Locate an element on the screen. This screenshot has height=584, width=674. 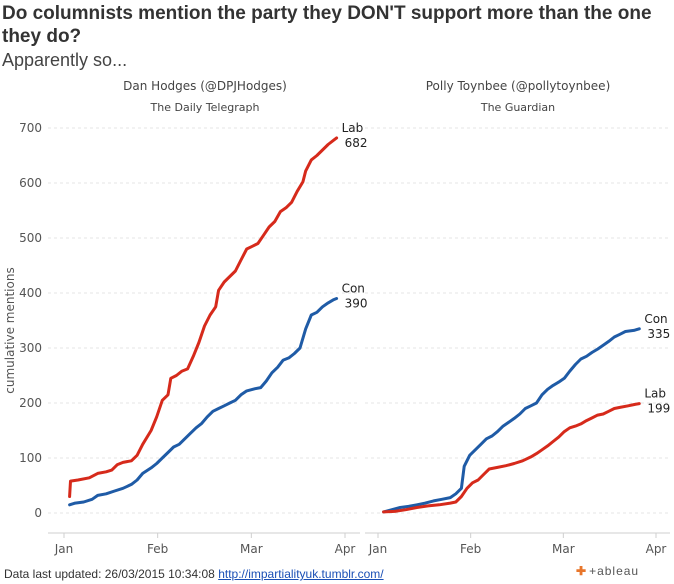
y-tick-label: 700 is located at coordinates (30, 128).